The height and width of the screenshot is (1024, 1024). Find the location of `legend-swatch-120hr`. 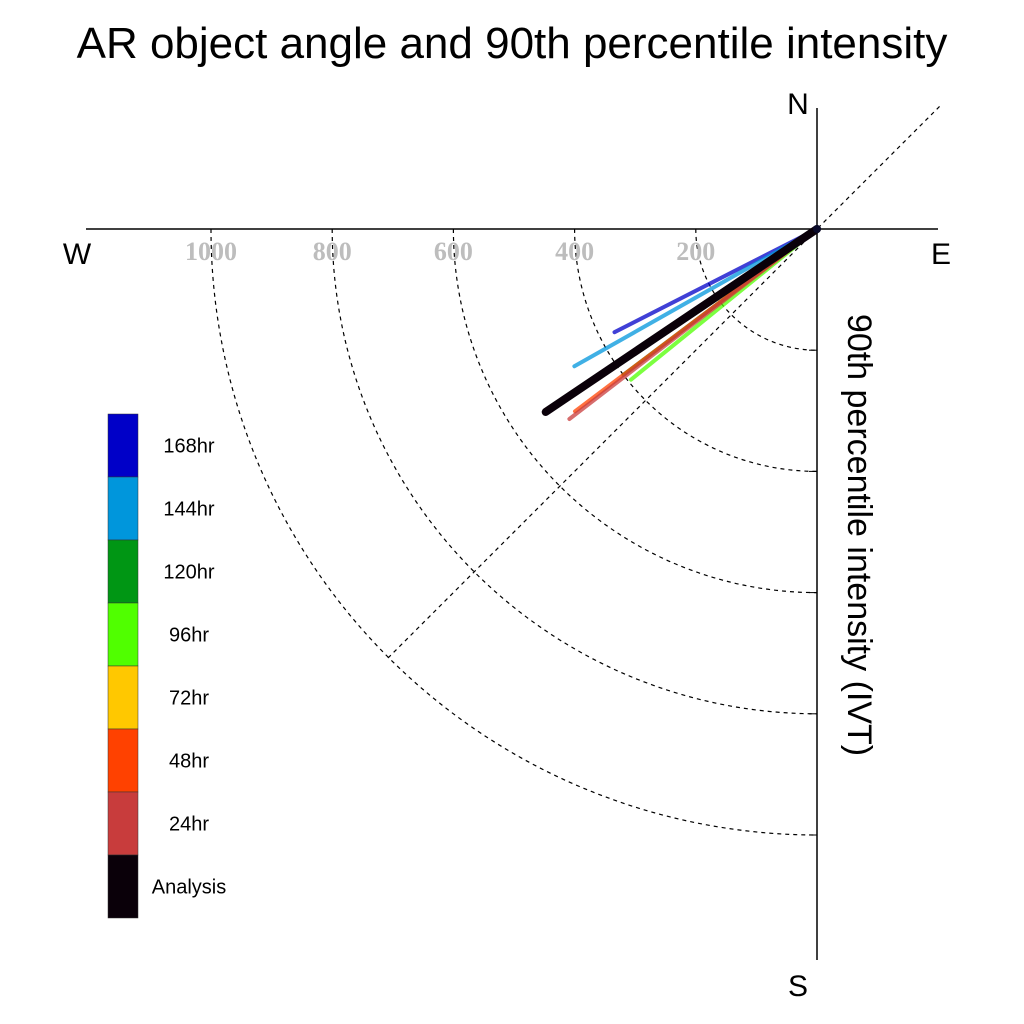

legend-swatch-120hr is located at coordinates (123, 571).